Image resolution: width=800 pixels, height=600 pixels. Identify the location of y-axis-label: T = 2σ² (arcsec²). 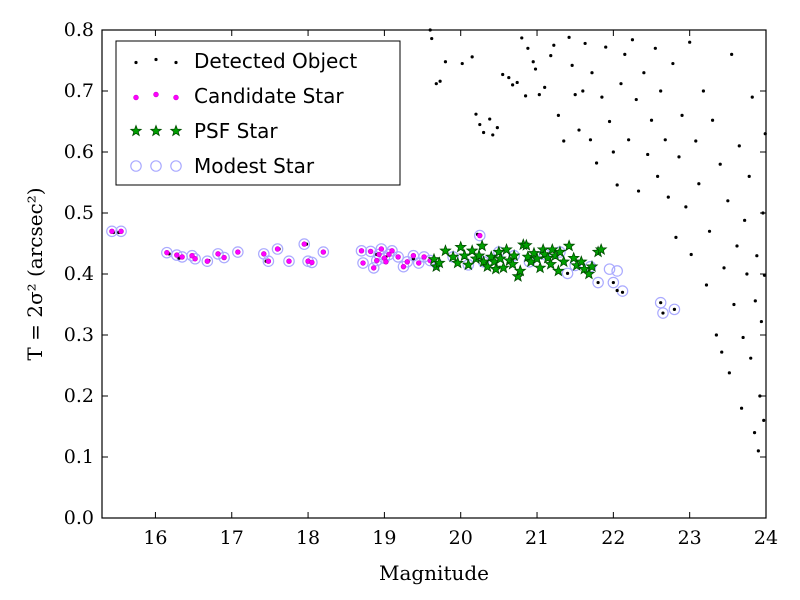
(35, 273).